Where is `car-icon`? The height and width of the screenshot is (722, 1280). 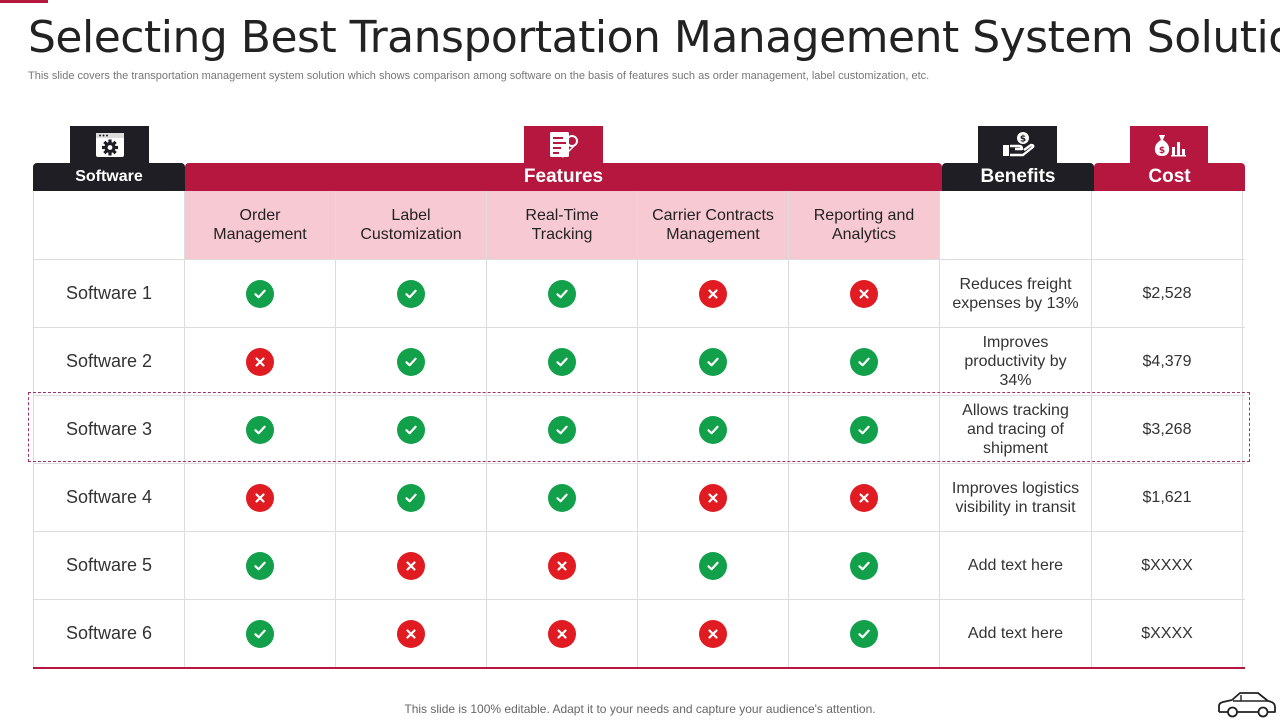
car-icon is located at coordinates (1247, 705).